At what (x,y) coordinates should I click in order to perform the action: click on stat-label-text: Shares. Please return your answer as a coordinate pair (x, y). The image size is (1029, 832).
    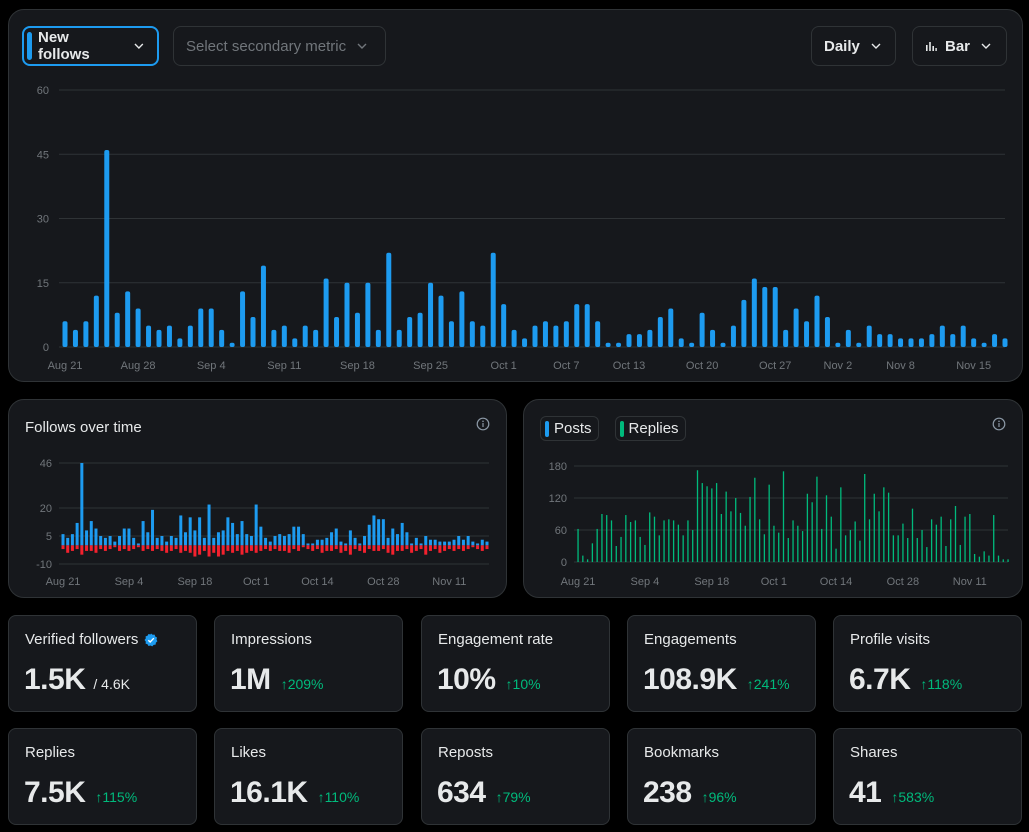
    Looking at the image, I should click on (874, 752).